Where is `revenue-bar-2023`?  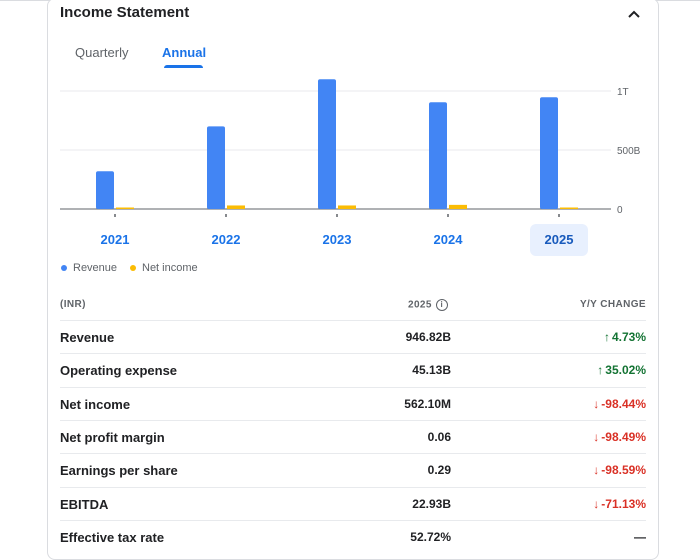 revenue-bar-2023 is located at coordinates (327, 144).